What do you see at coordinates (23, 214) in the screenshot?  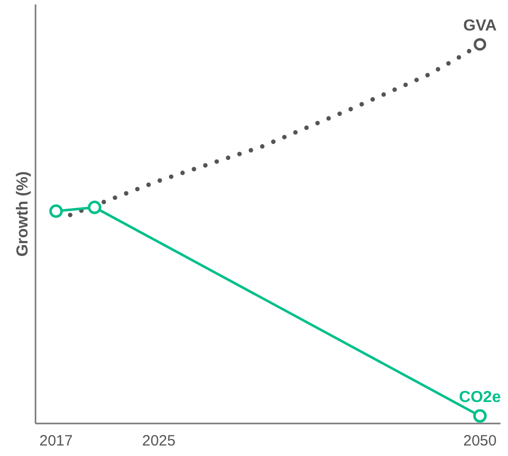 I see `y-axis-title: Growth (%)` at bounding box center [23, 214].